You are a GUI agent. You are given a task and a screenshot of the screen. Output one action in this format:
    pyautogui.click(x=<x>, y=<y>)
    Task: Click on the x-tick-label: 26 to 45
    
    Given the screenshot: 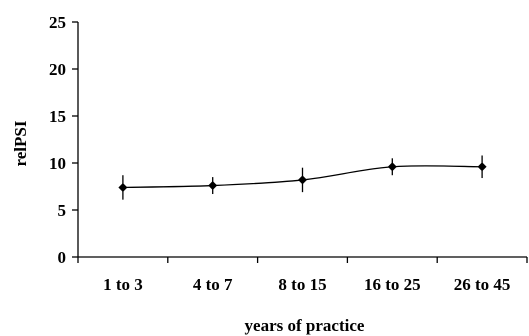 What is the action you would take?
    pyautogui.click(x=482, y=284)
    